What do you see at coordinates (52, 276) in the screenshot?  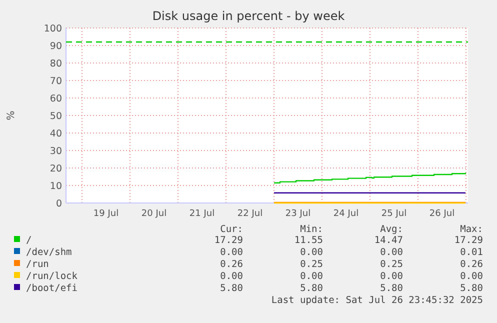 I see `legend-label: /run/lock` at bounding box center [52, 276].